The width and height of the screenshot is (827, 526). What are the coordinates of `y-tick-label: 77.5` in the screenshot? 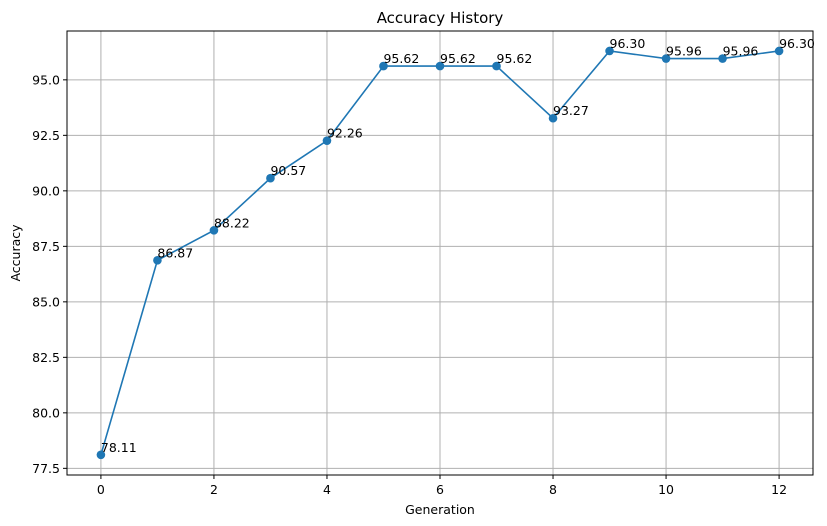 It's located at (46, 468).